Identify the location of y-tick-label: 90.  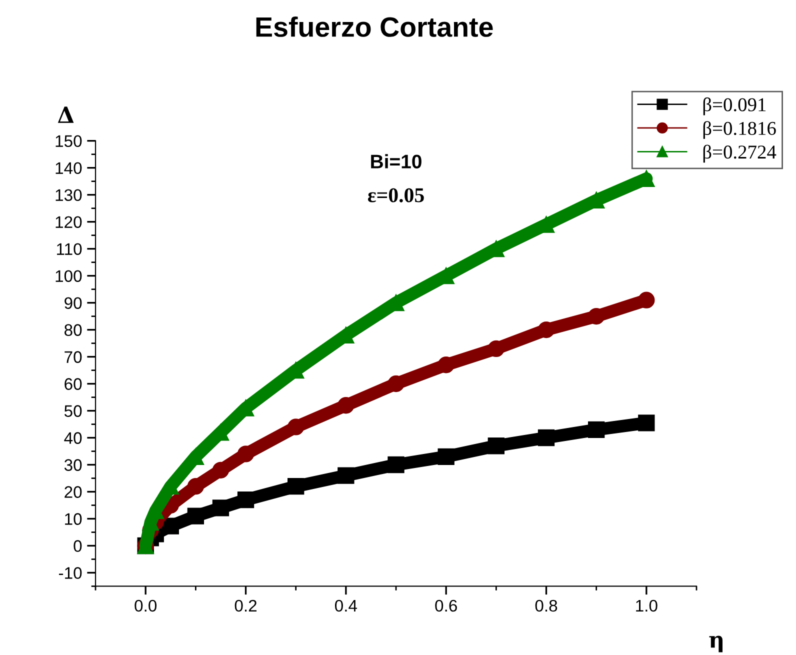
(73, 303).